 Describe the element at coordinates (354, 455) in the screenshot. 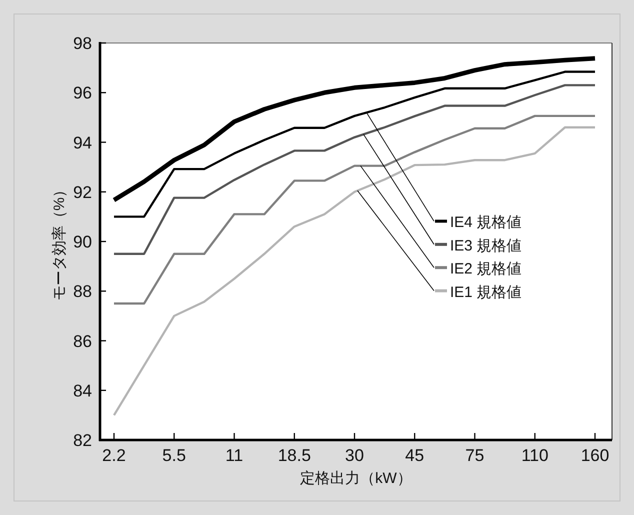

I see `x-tick-label: 30` at that location.